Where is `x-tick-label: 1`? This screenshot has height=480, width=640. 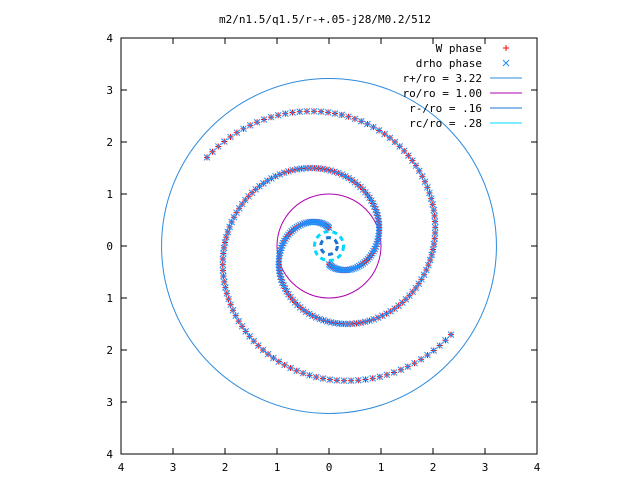 x-tick-label: 1 is located at coordinates (381, 467).